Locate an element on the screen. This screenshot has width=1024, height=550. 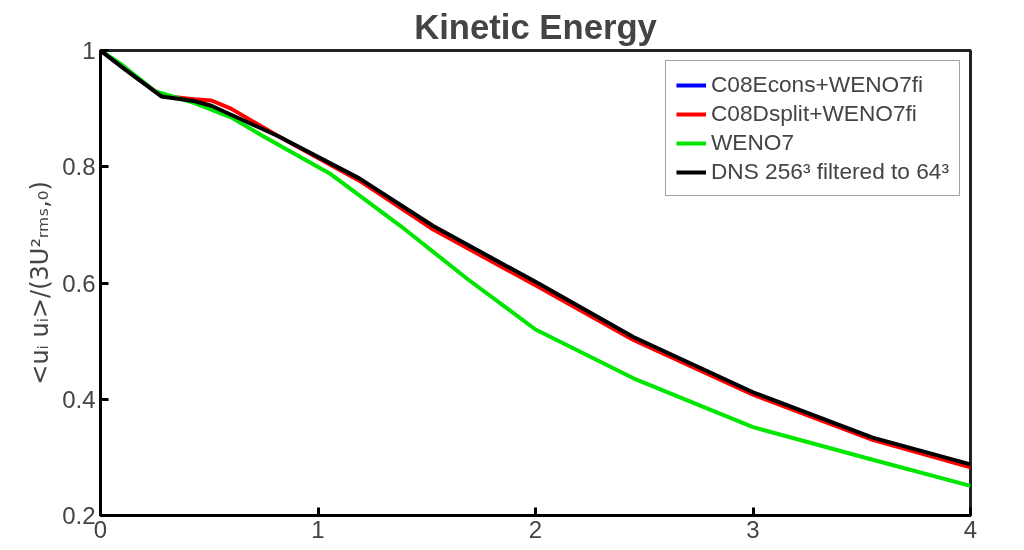
y-tick-label: 0.4 is located at coordinates (79, 399).